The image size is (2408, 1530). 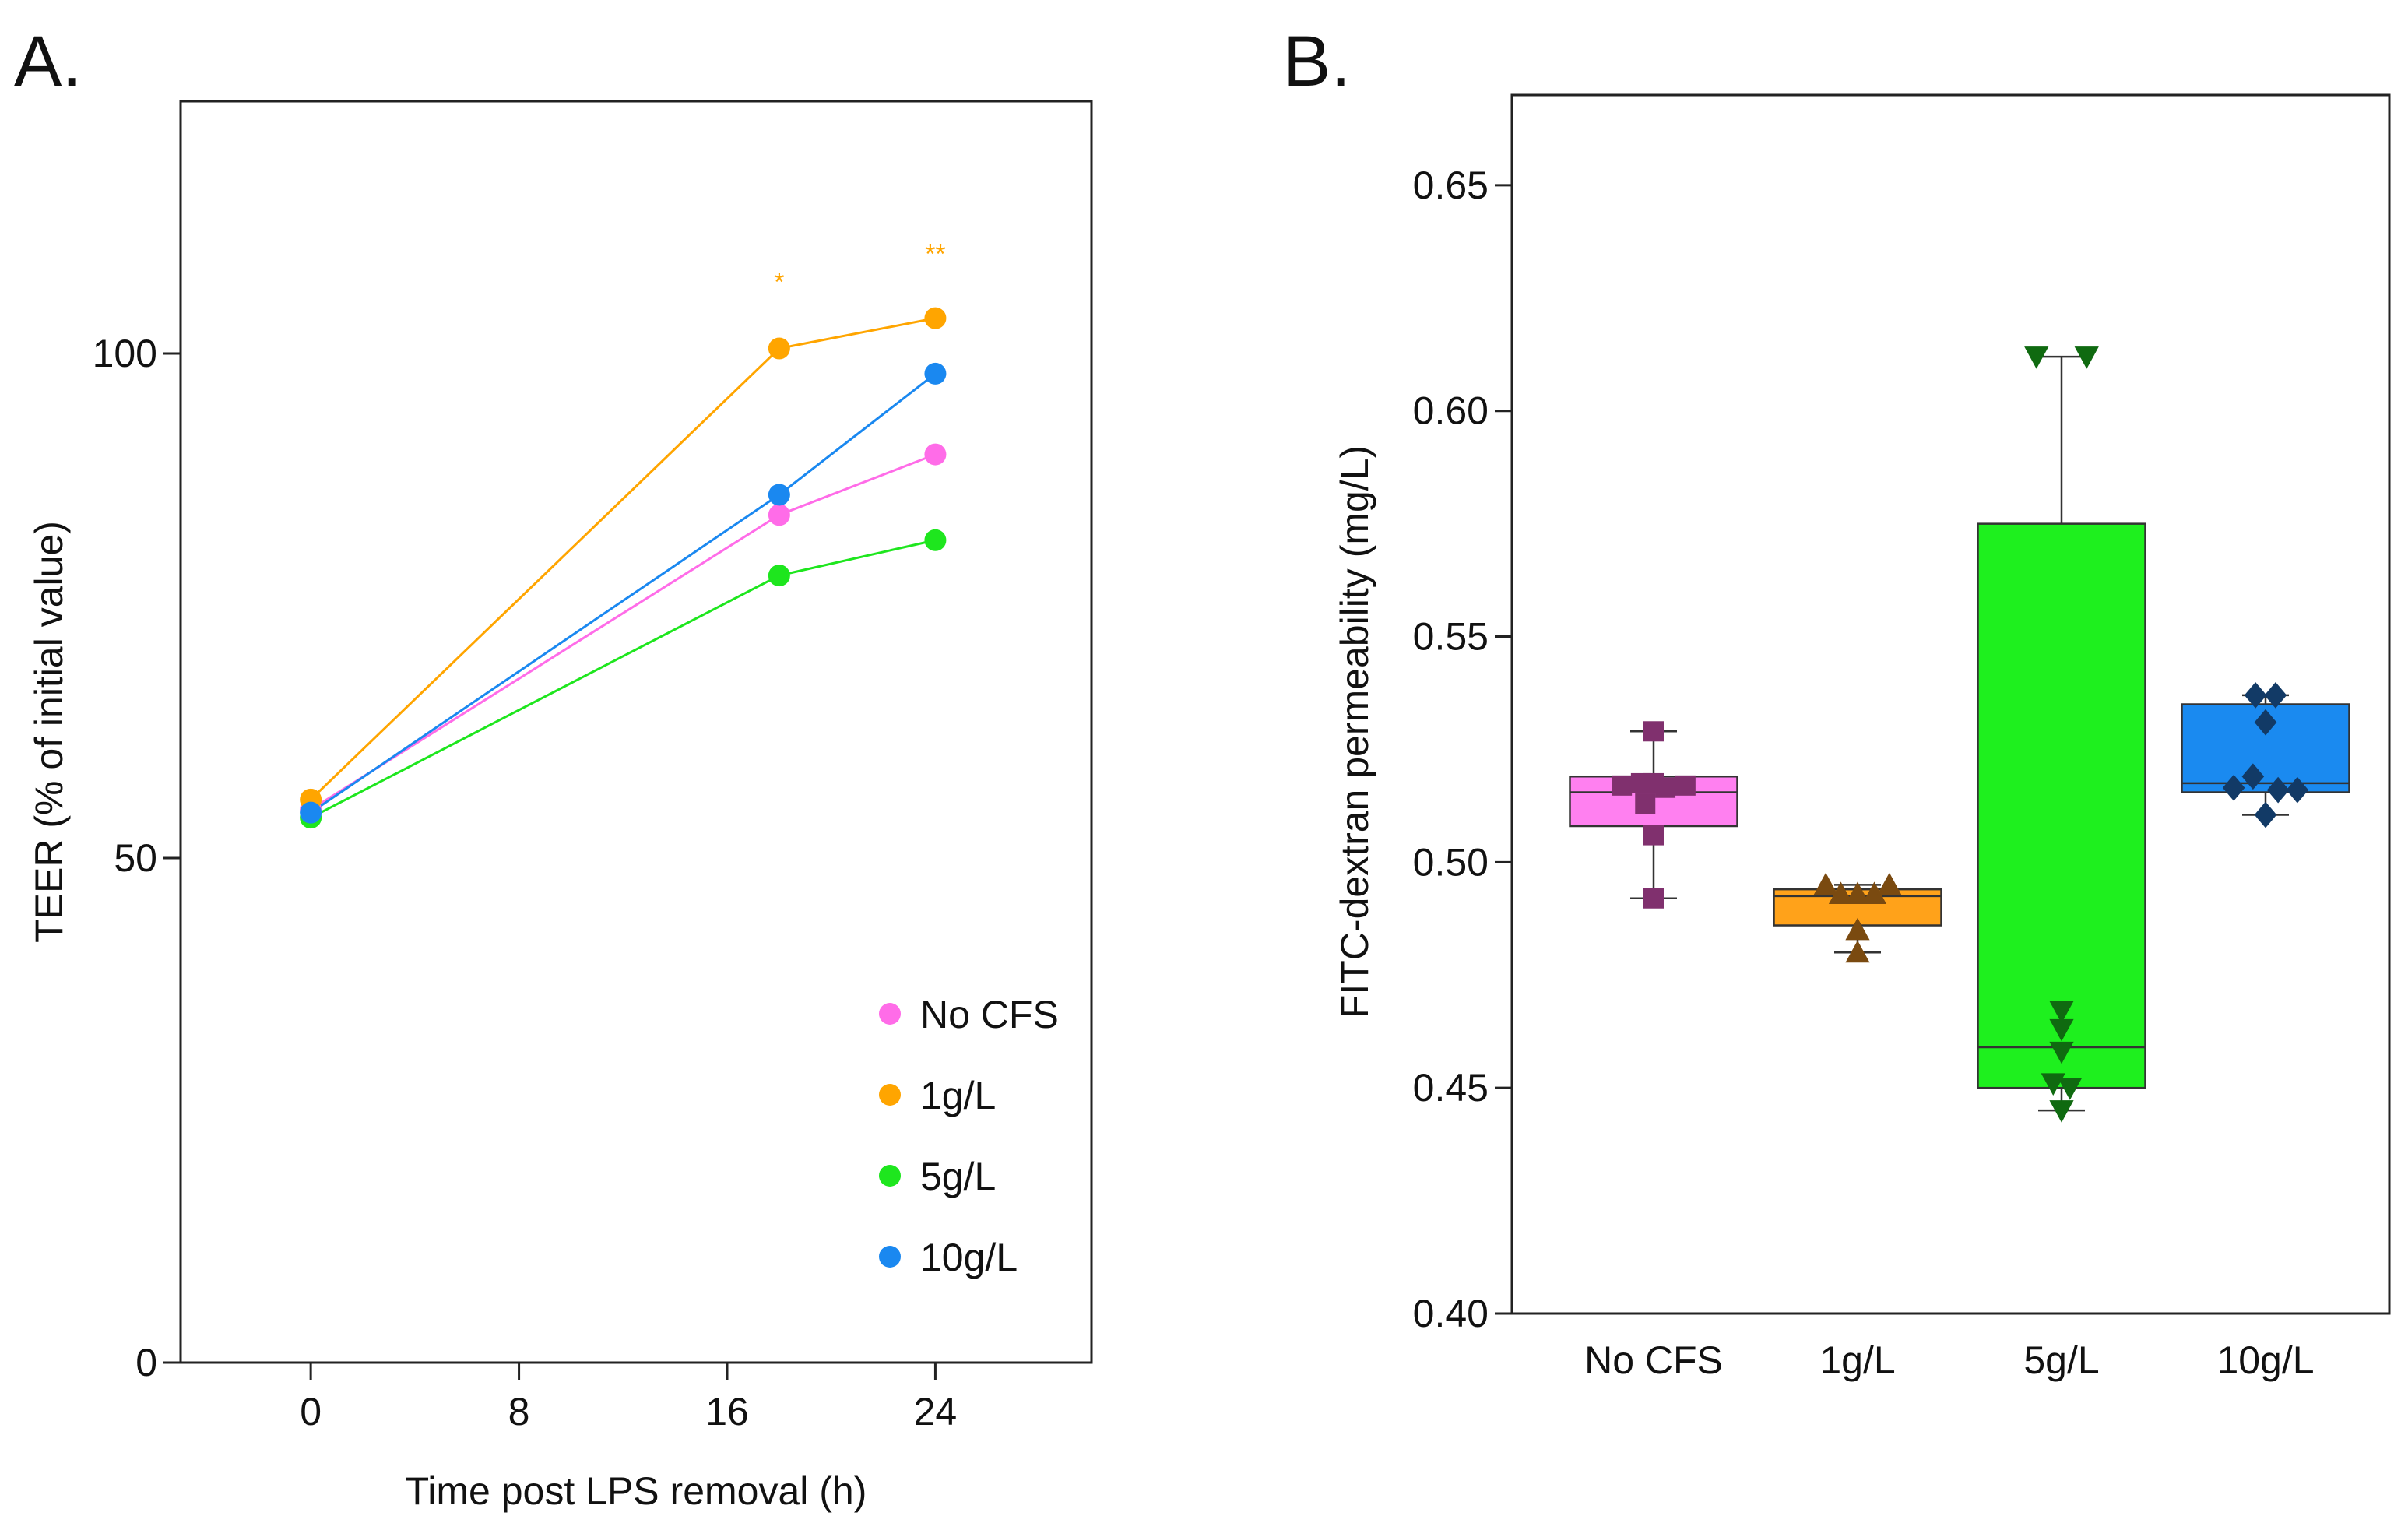 I want to click on x-tick-label: 0, so click(x=311, y=1411).